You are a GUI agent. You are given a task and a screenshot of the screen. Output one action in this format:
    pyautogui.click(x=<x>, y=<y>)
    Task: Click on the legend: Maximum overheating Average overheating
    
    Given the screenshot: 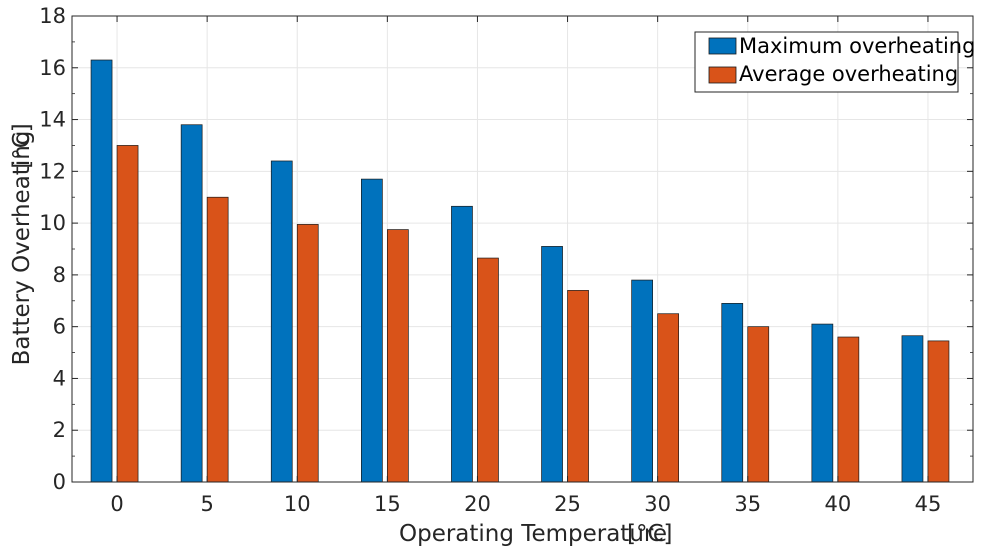 What is the action you would take?
    pyautogui.click(x=834, y=62)
    